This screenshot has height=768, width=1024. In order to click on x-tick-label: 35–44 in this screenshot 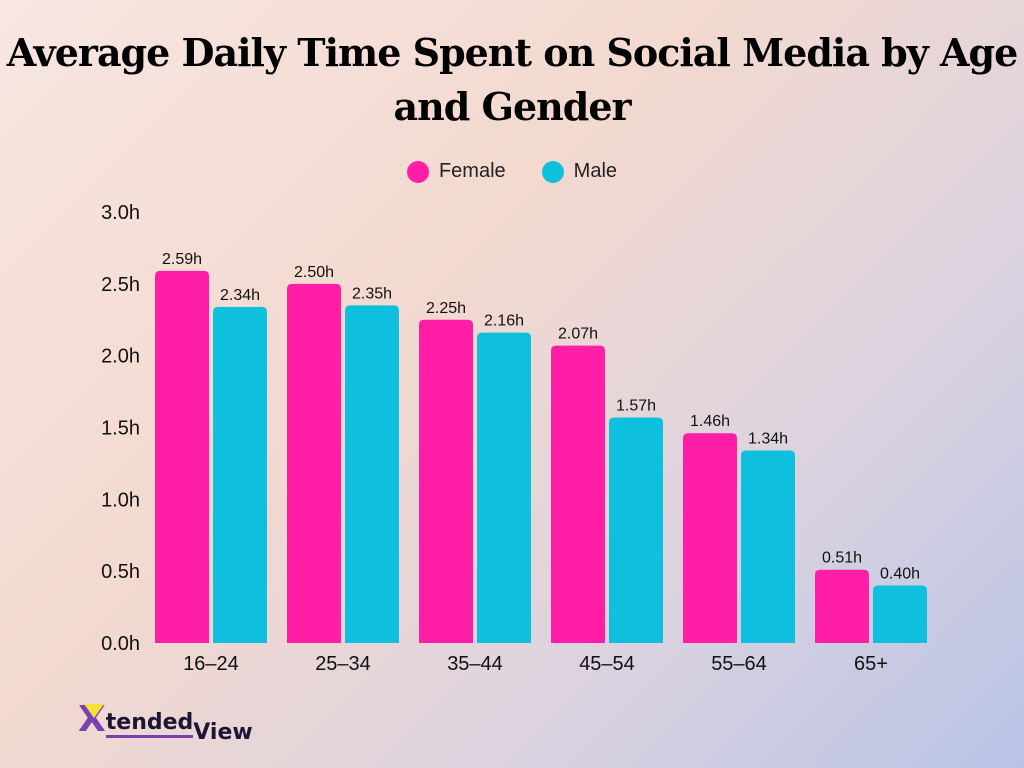, I will do `click(475, 664)`.